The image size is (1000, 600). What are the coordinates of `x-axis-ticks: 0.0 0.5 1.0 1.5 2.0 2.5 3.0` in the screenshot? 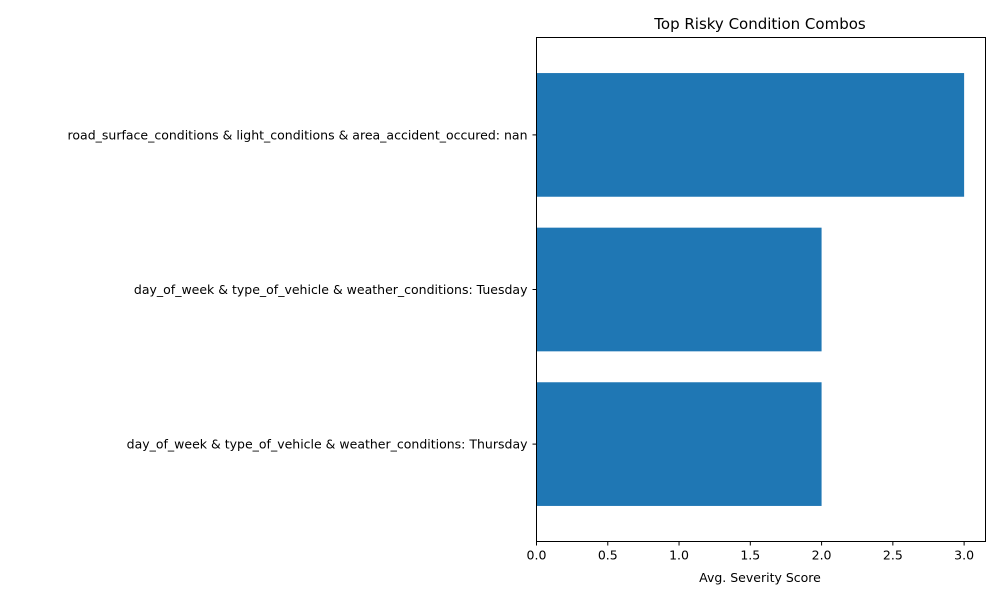 It's located at (750, 552).